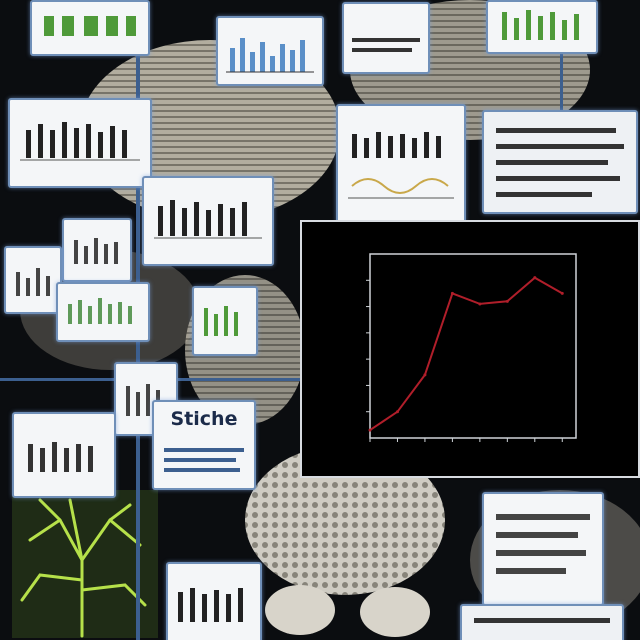 The height and width of the screenshot is (640, 640). What do you see at coordinates (204, 419) in the screenshot?
I see `panel-label: Stiche` at bounding box center [204, 419].